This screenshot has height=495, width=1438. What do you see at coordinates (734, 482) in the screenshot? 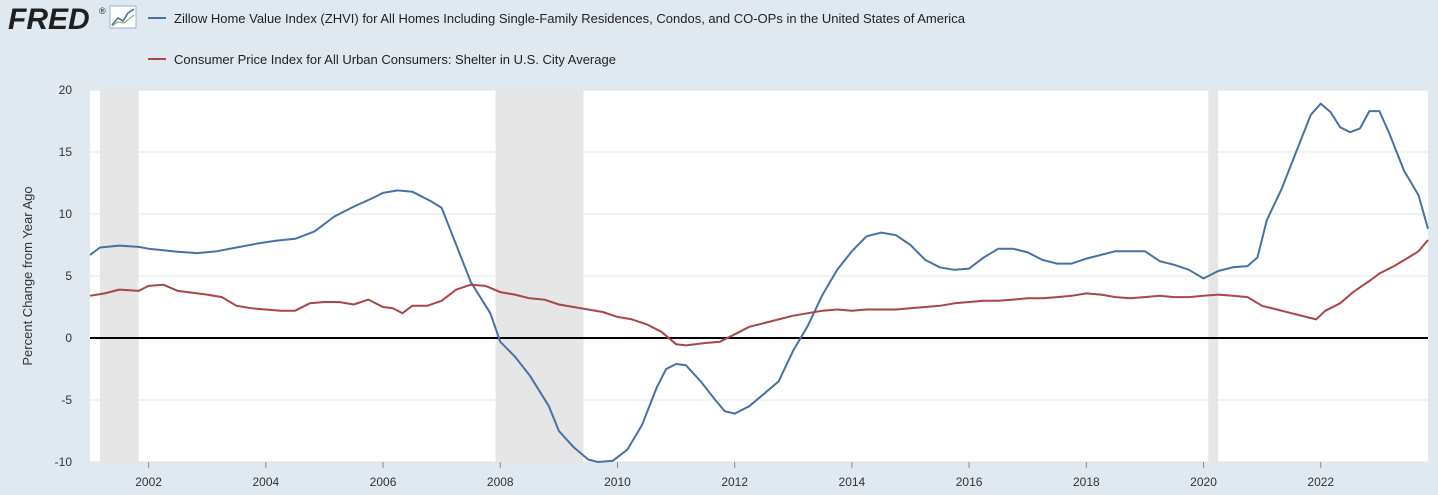
I see `x-tick-label: 2012` at bounding box center [734, 482].